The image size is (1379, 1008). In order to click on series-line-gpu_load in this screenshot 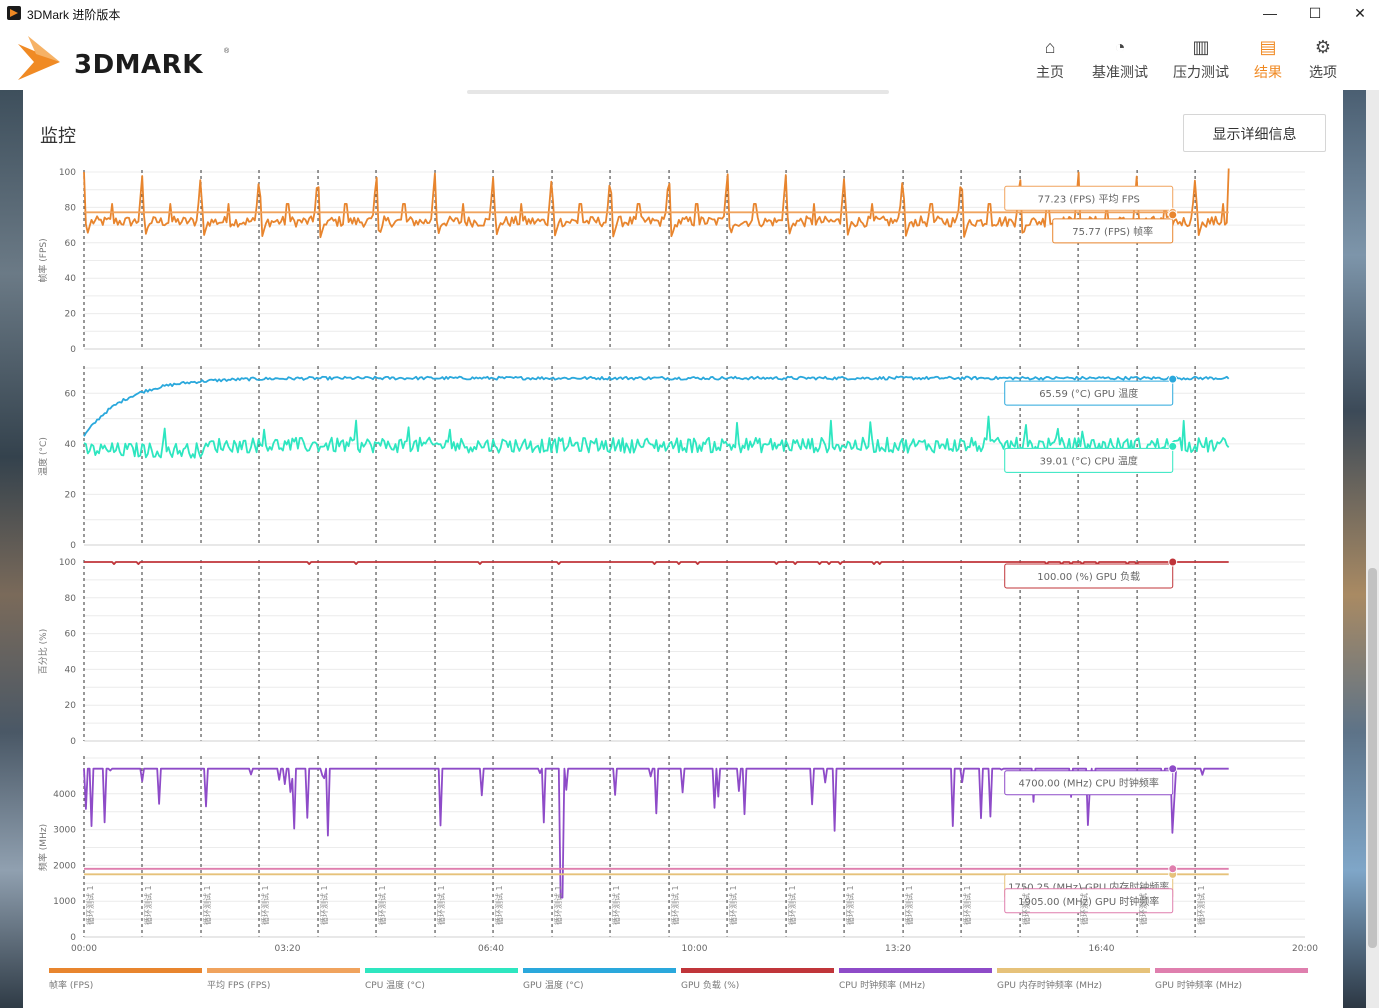, I will do `click(656, 563)`.